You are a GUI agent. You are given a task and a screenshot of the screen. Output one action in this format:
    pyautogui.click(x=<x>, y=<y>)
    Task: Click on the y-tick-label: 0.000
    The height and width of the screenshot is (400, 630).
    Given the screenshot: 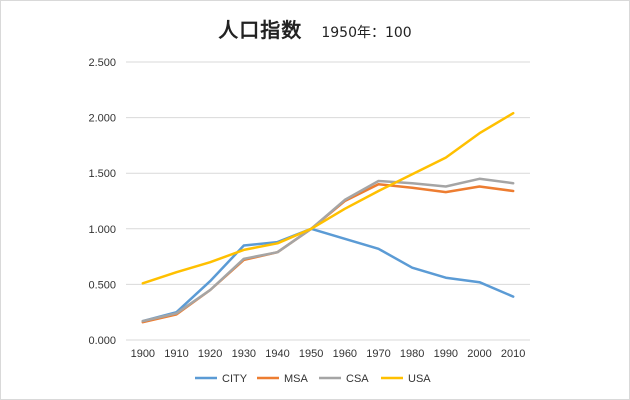 What is the action you would take?
    pyautogui.click(x=102, y=341)
    